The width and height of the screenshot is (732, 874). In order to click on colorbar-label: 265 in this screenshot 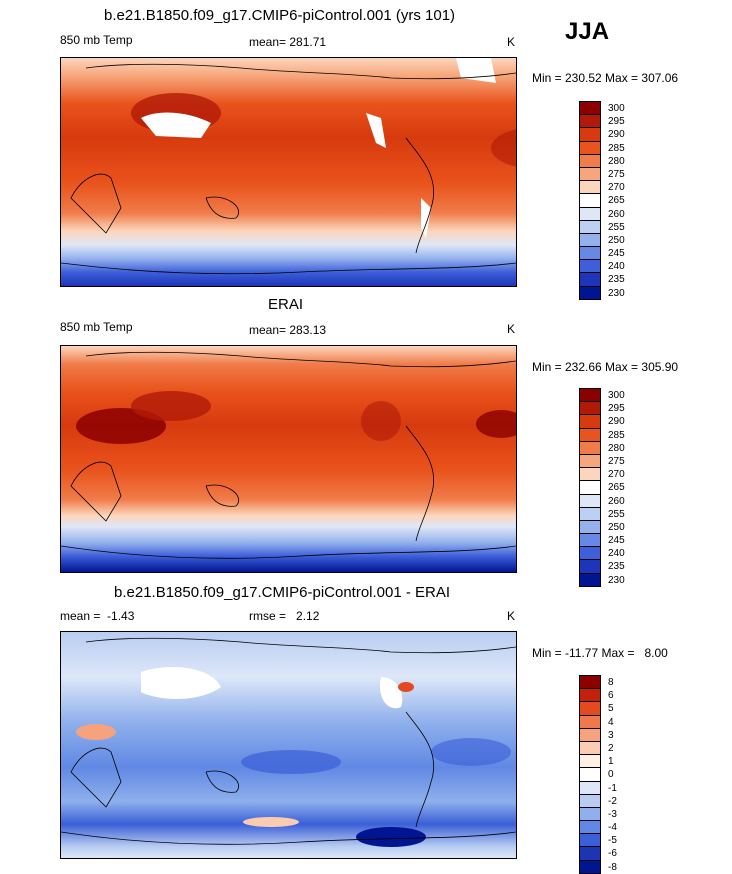, I will do `click(616, 201)`.